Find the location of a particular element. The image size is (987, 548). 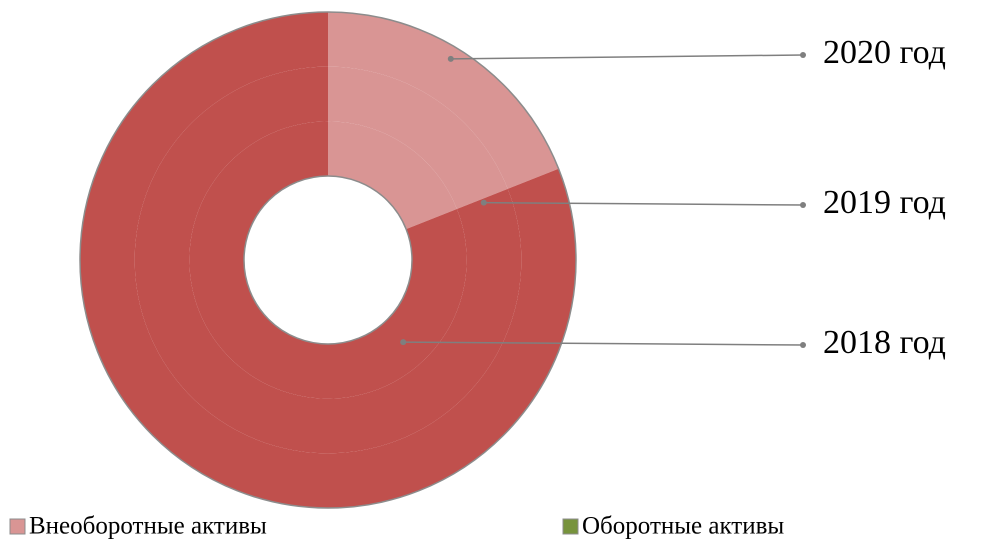

series-label: 2019 год is located at coordinates (884, 202).